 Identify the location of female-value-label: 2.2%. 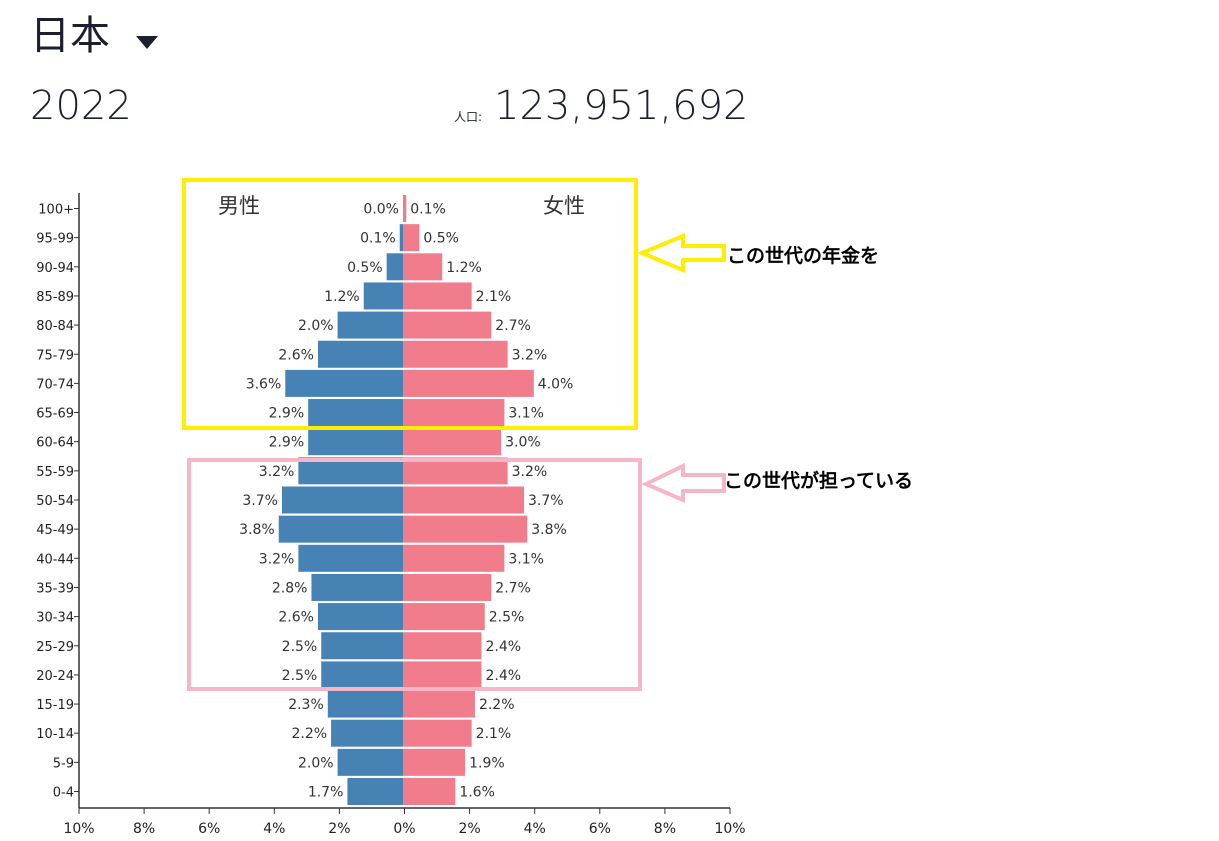
(497, 705).